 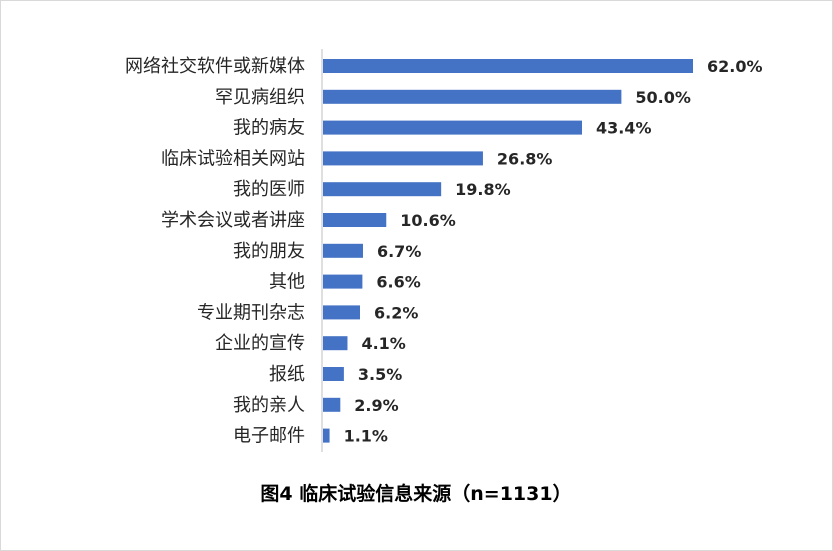 What do you see at coordinates (483, 189) in the screenshot?
I see `value-label: 19.8%` at bounding box center [483, 189].